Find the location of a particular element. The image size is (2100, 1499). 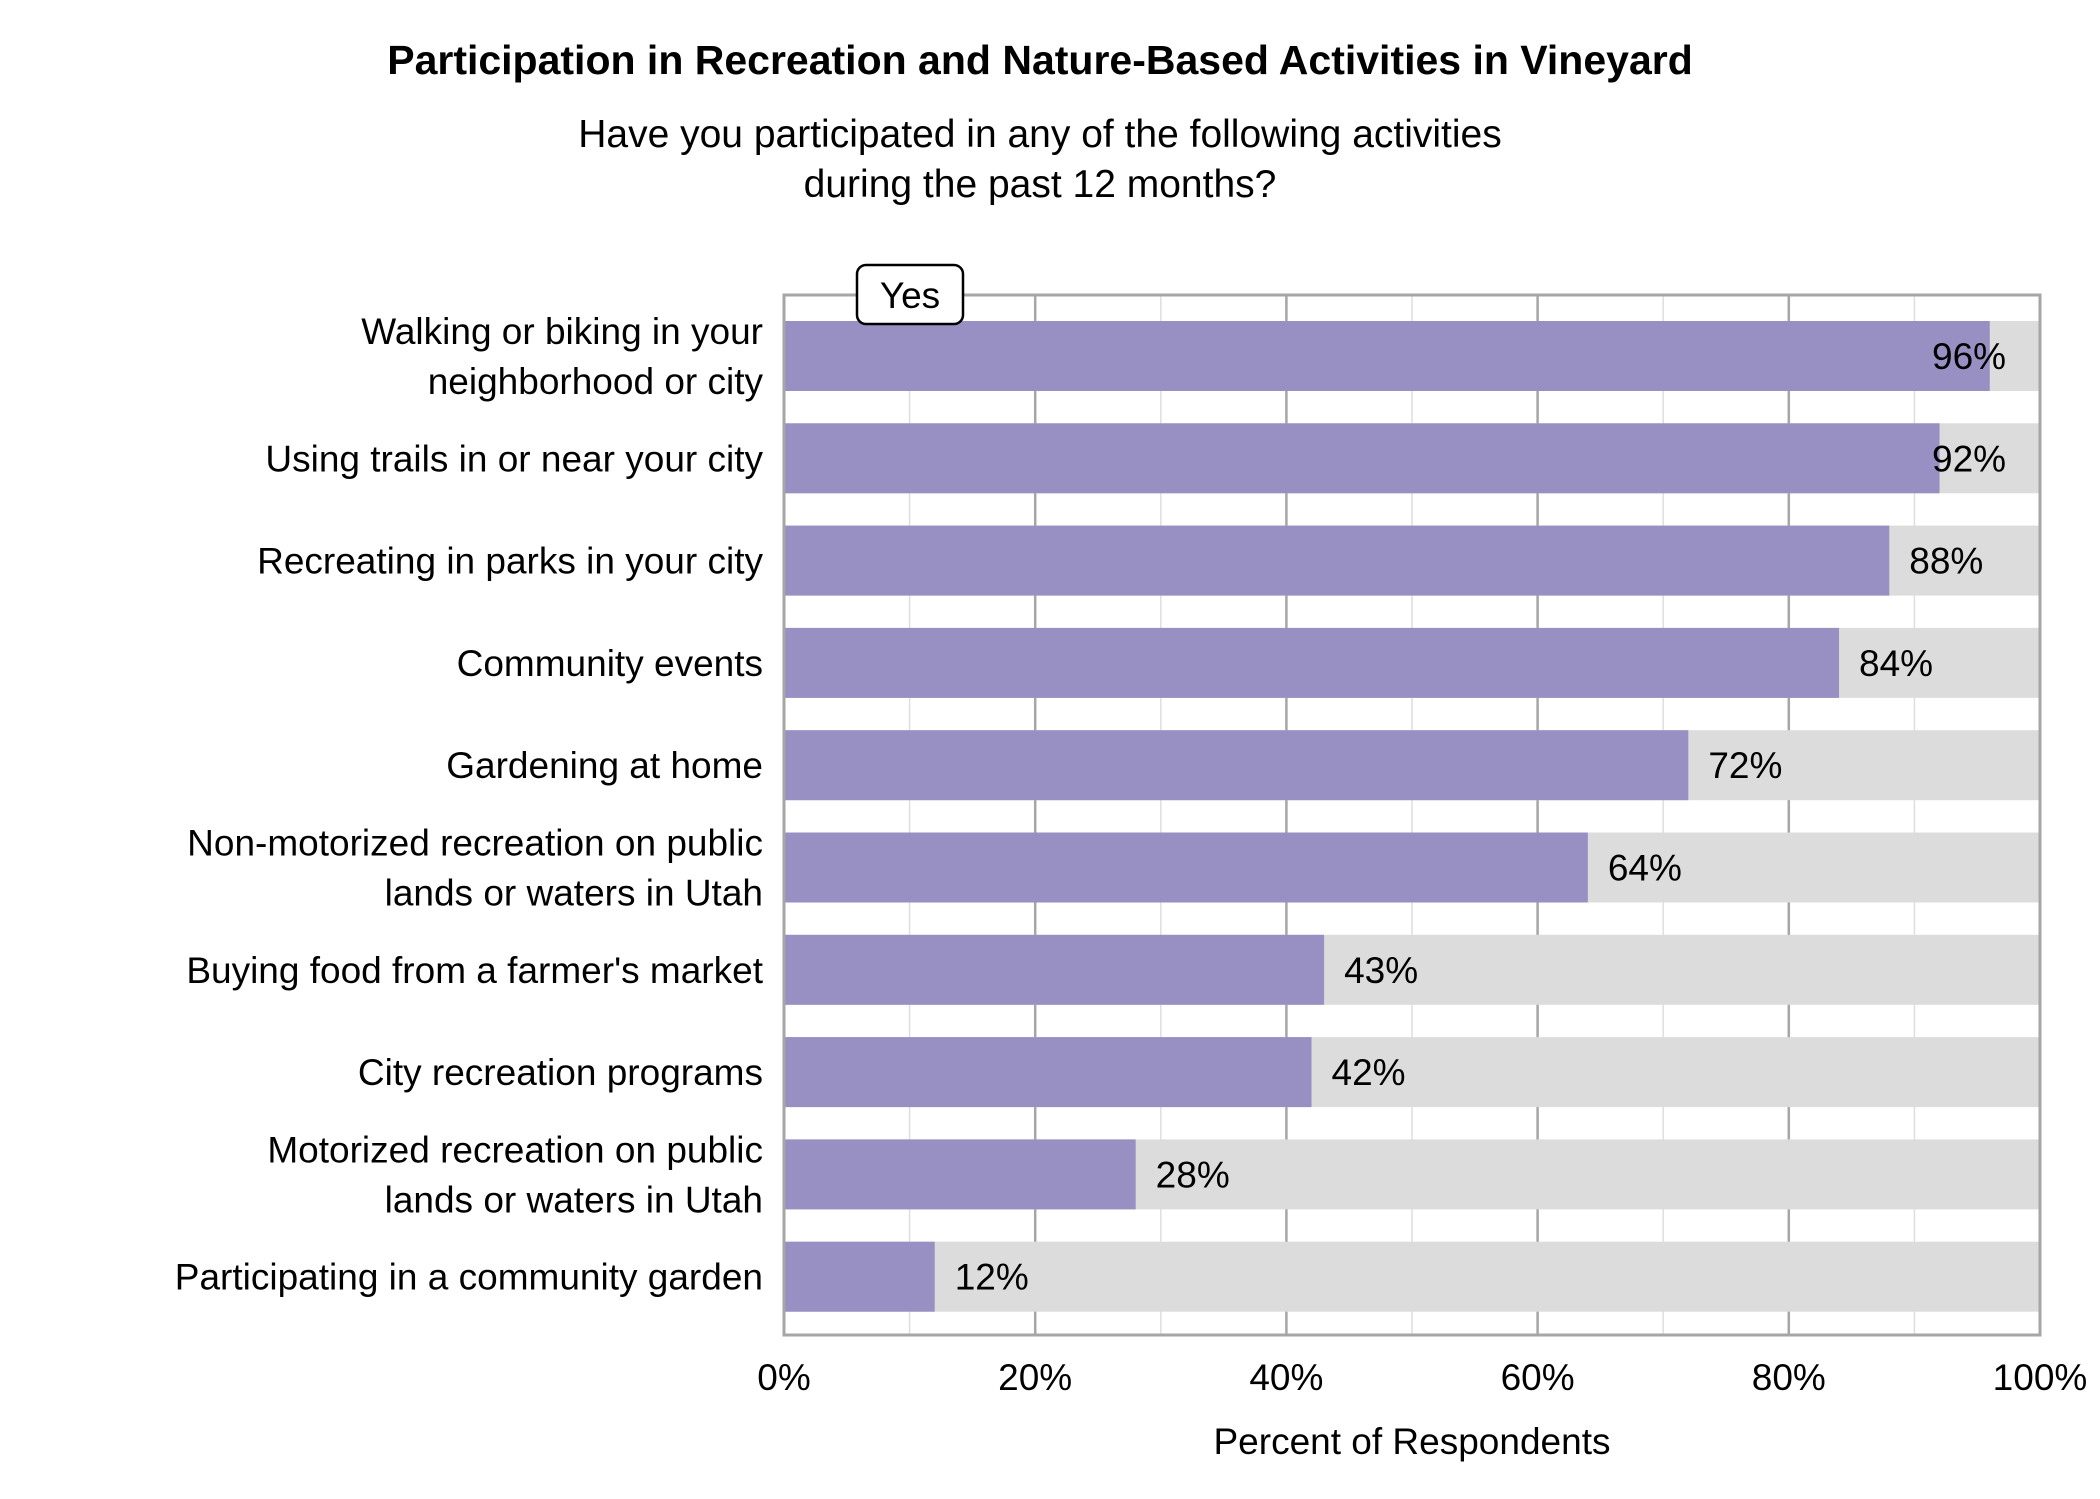

data-label: 28% is located at coordinates (1193, 1174).